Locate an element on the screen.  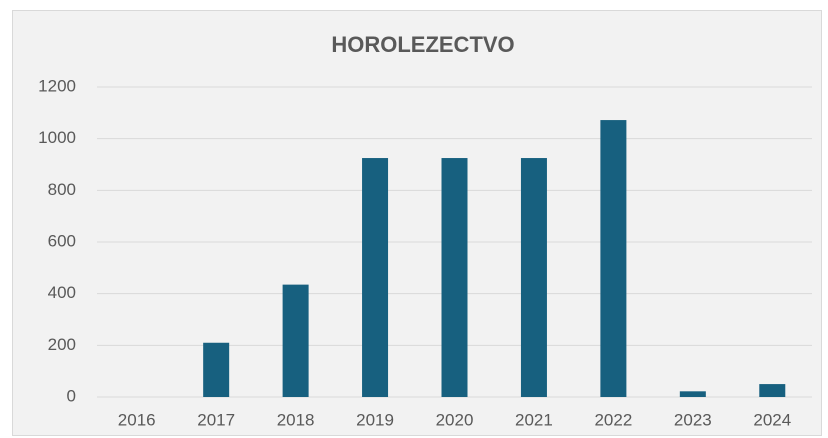
x-tick-label: 2022 is located at coordinates (613, 419).